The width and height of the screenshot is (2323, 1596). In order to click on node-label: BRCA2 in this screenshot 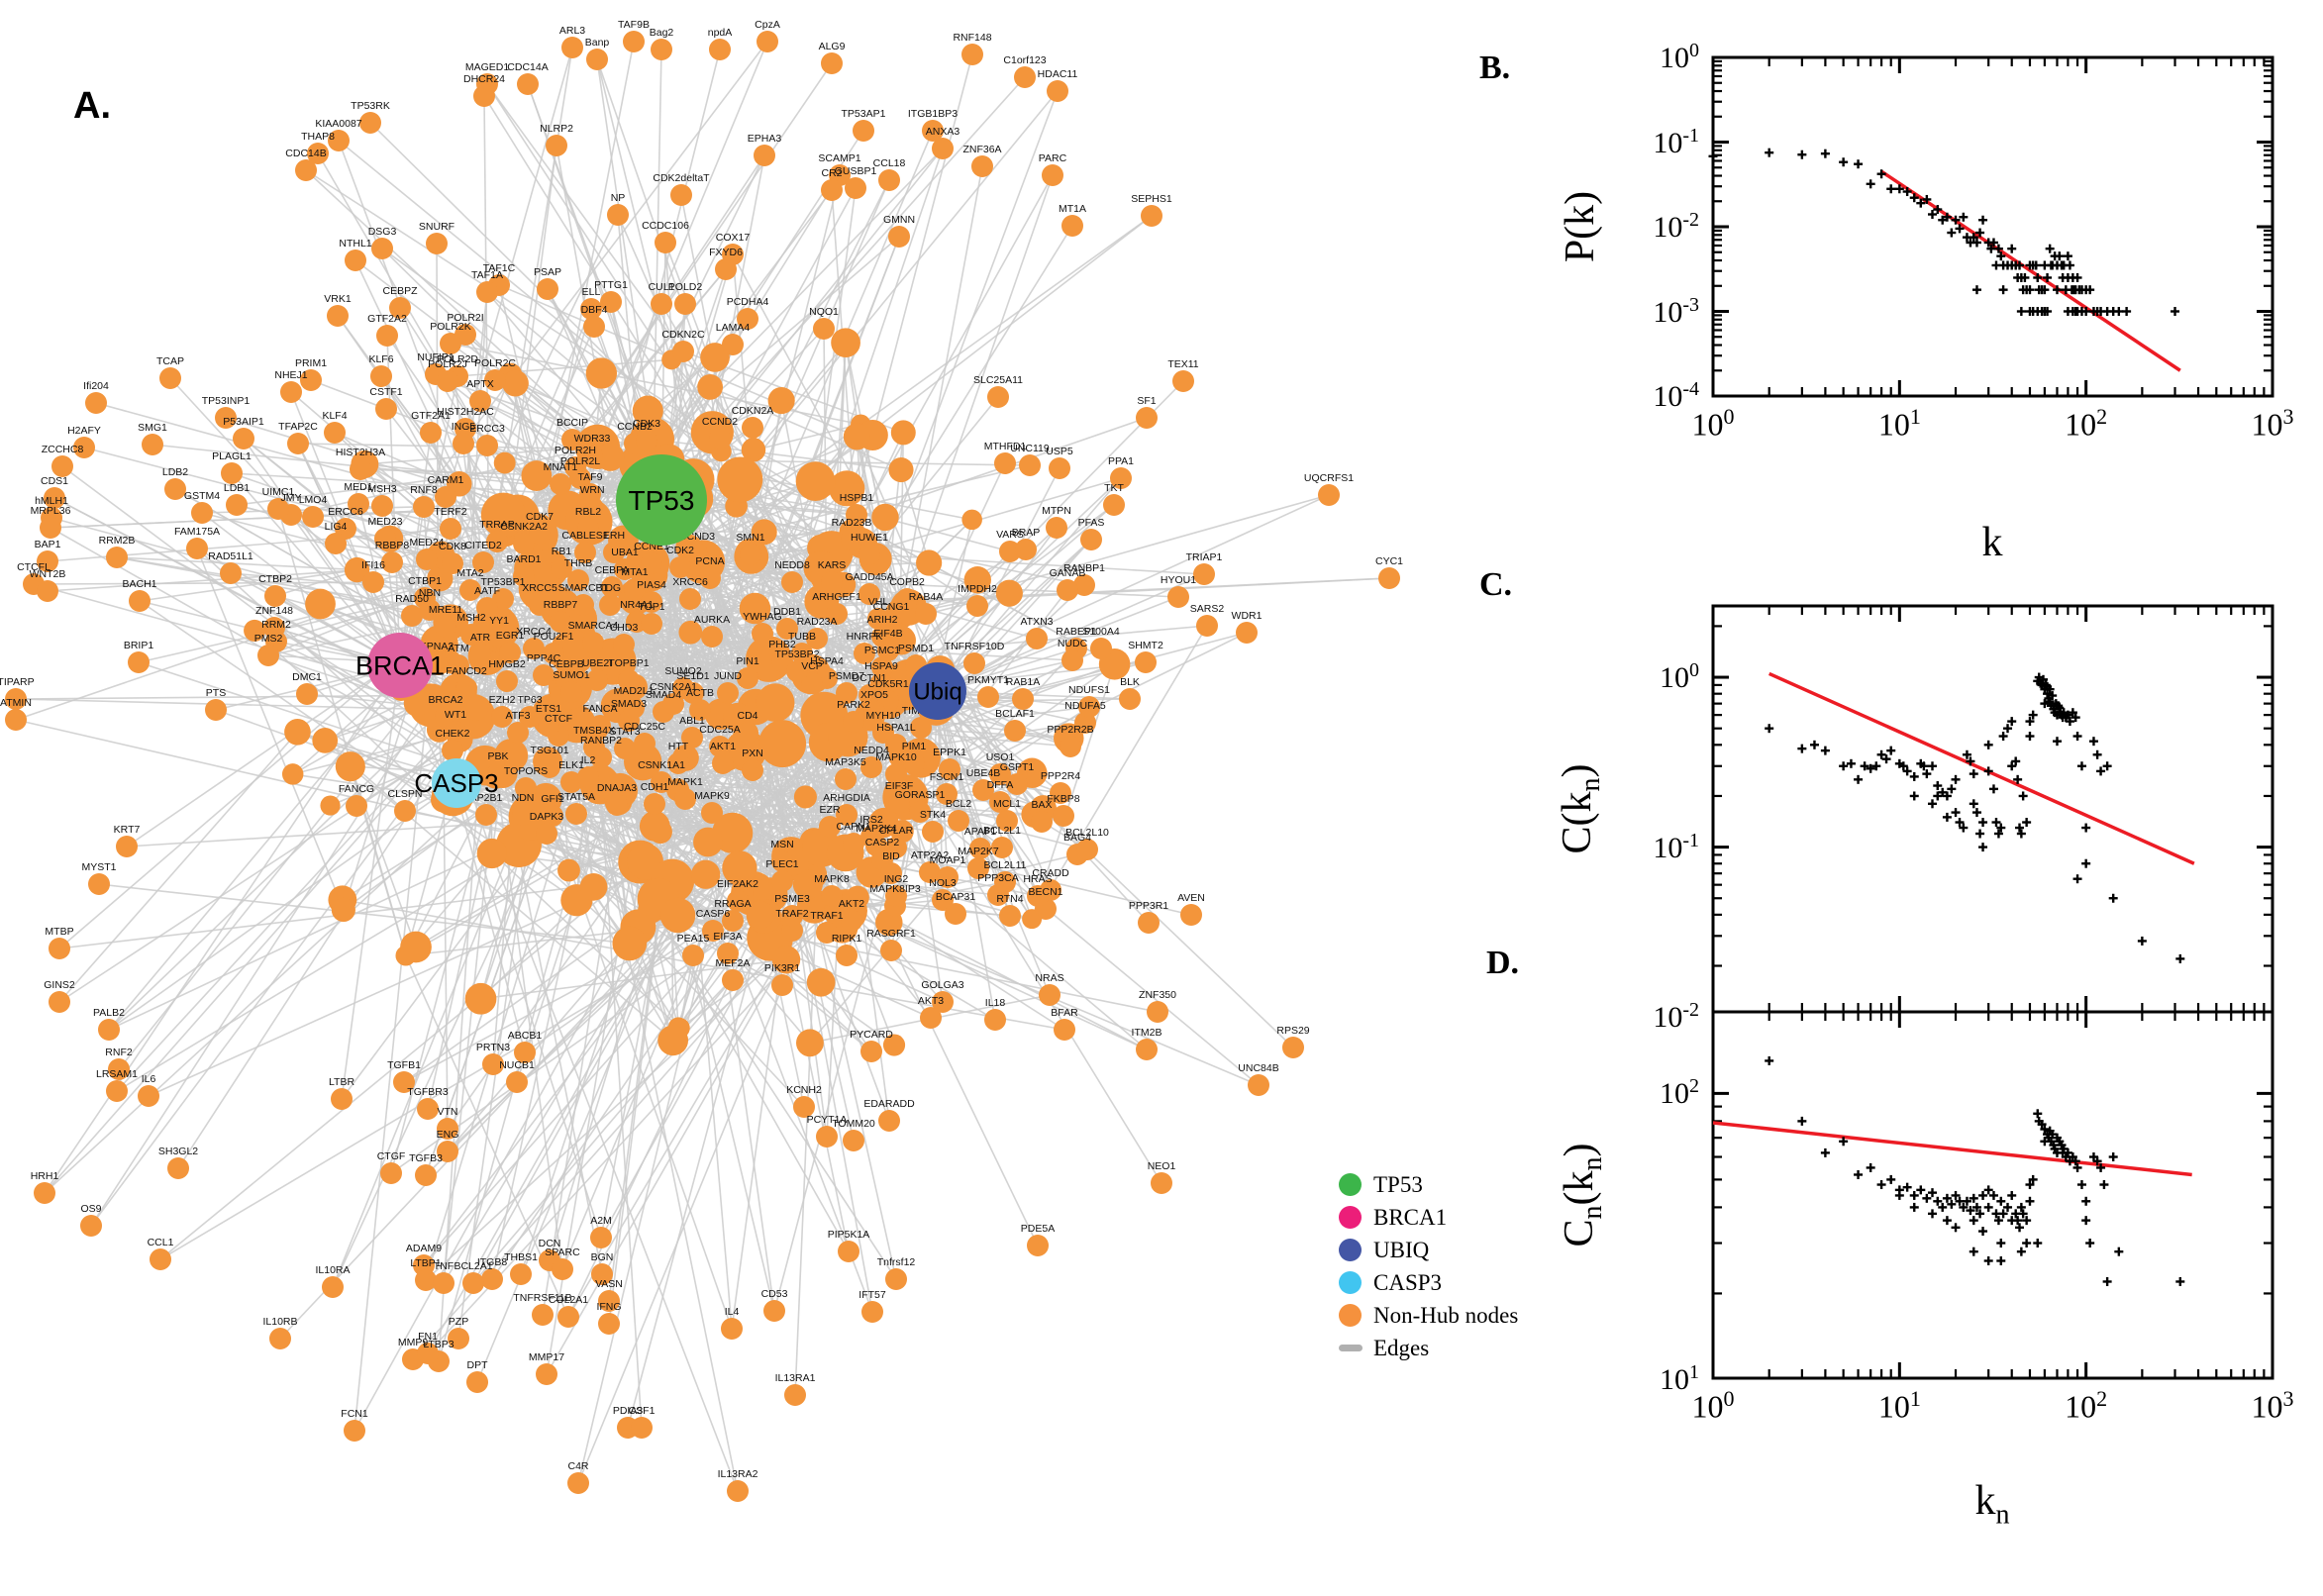, I will do `click(445, 700)`.